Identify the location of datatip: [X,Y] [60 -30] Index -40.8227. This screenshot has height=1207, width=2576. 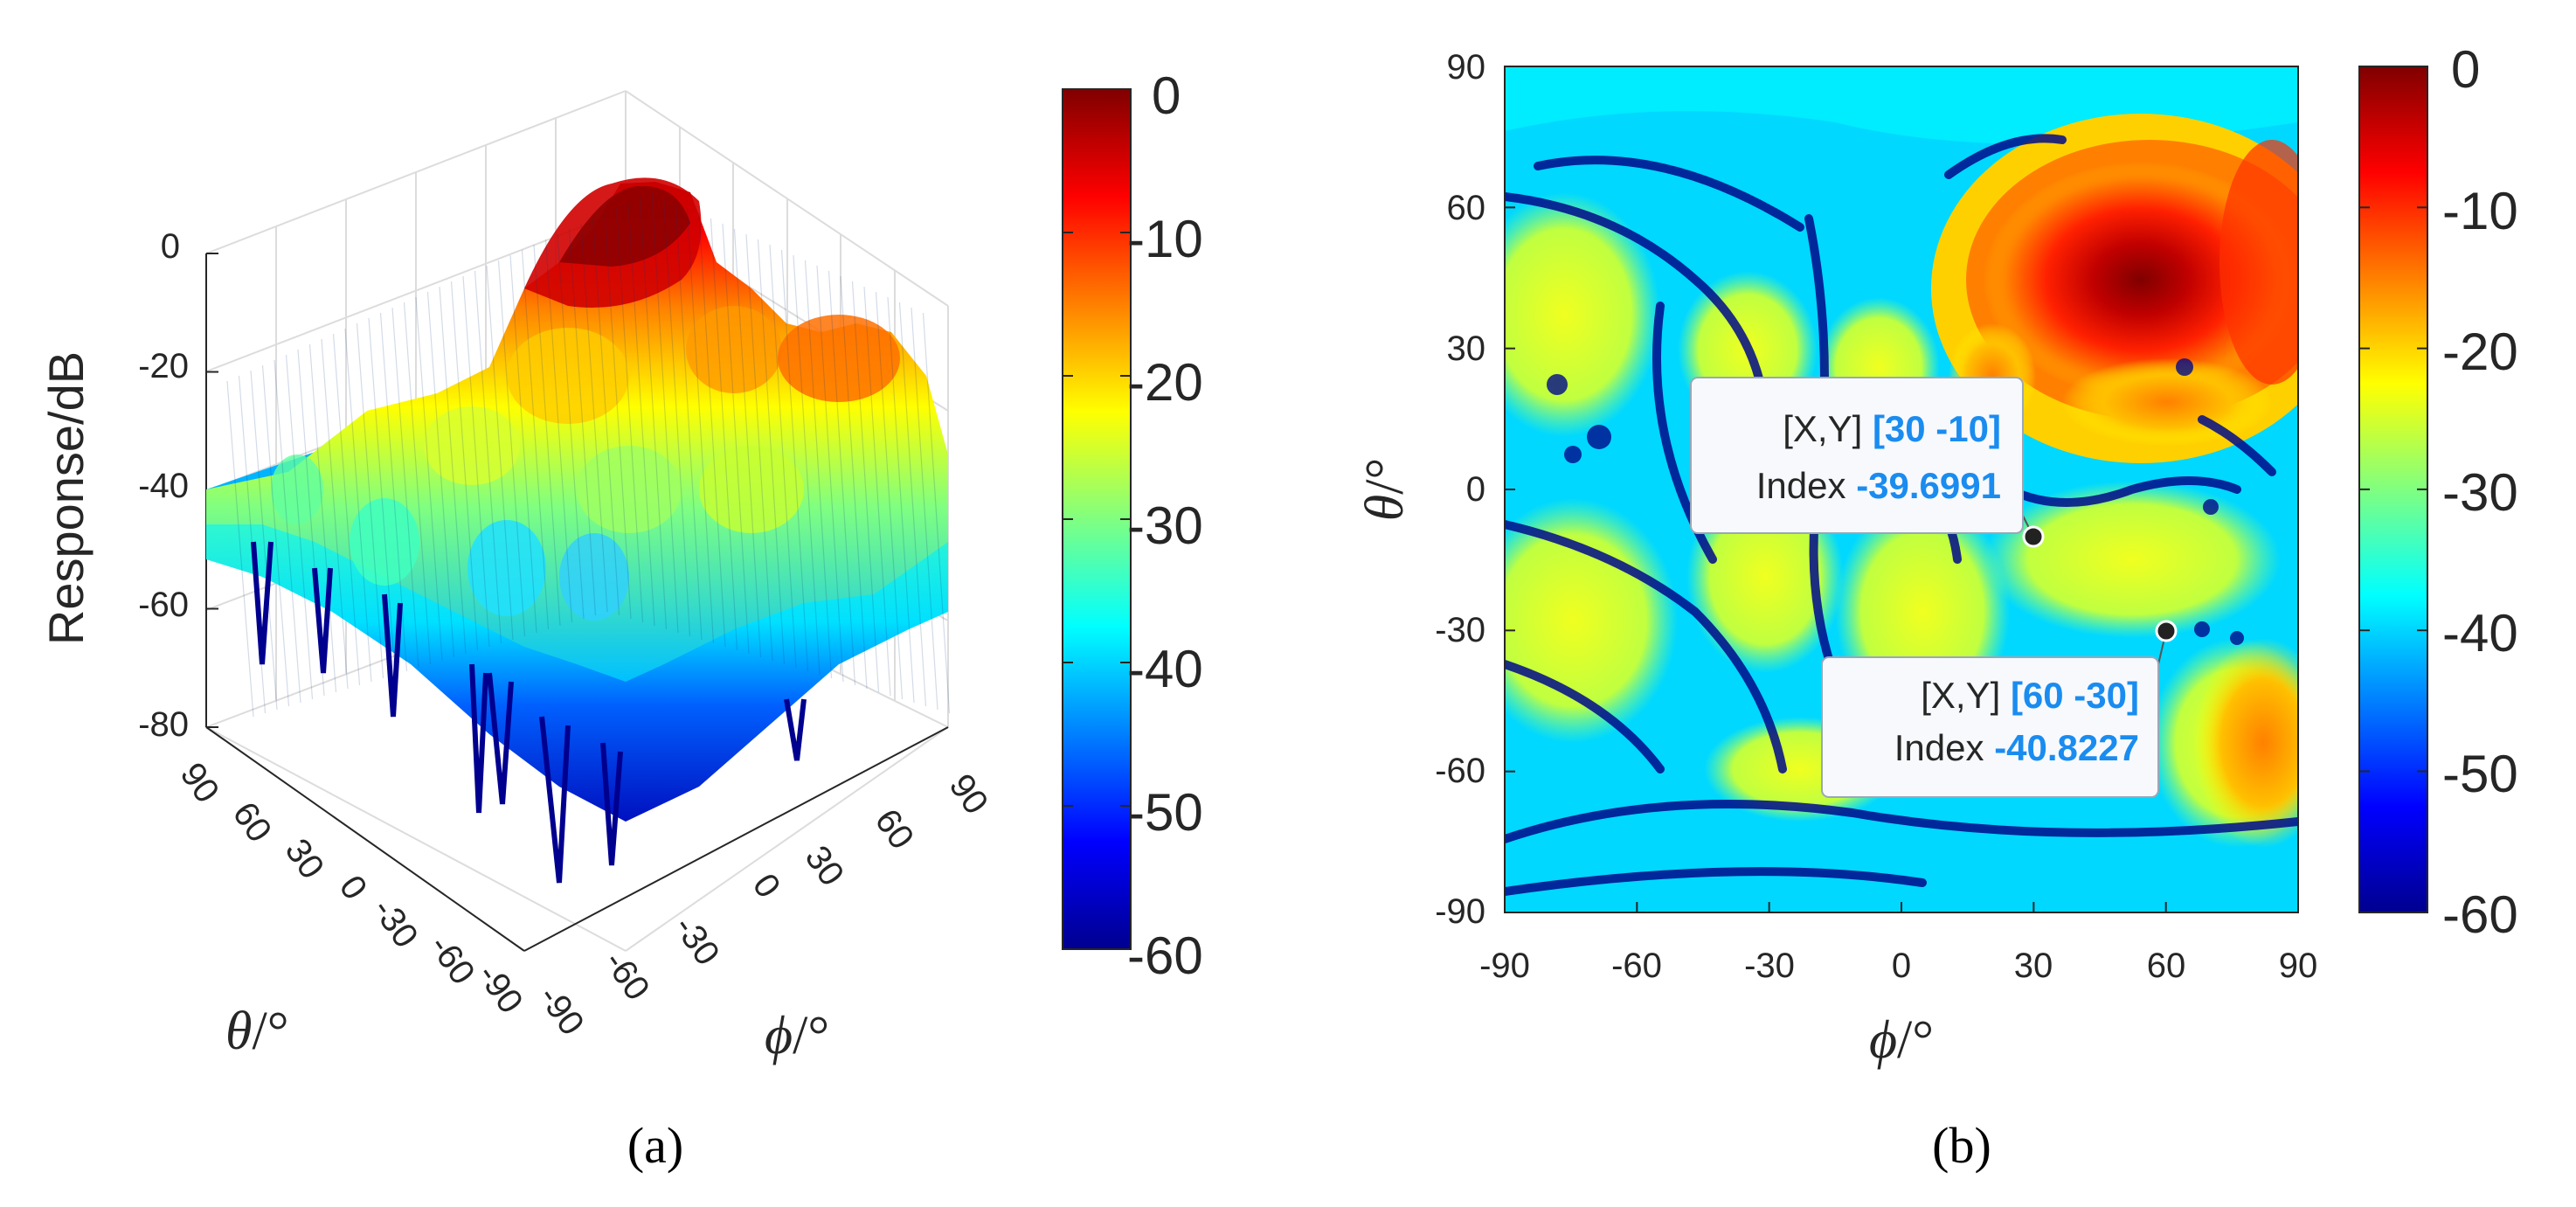
(1999, 709).